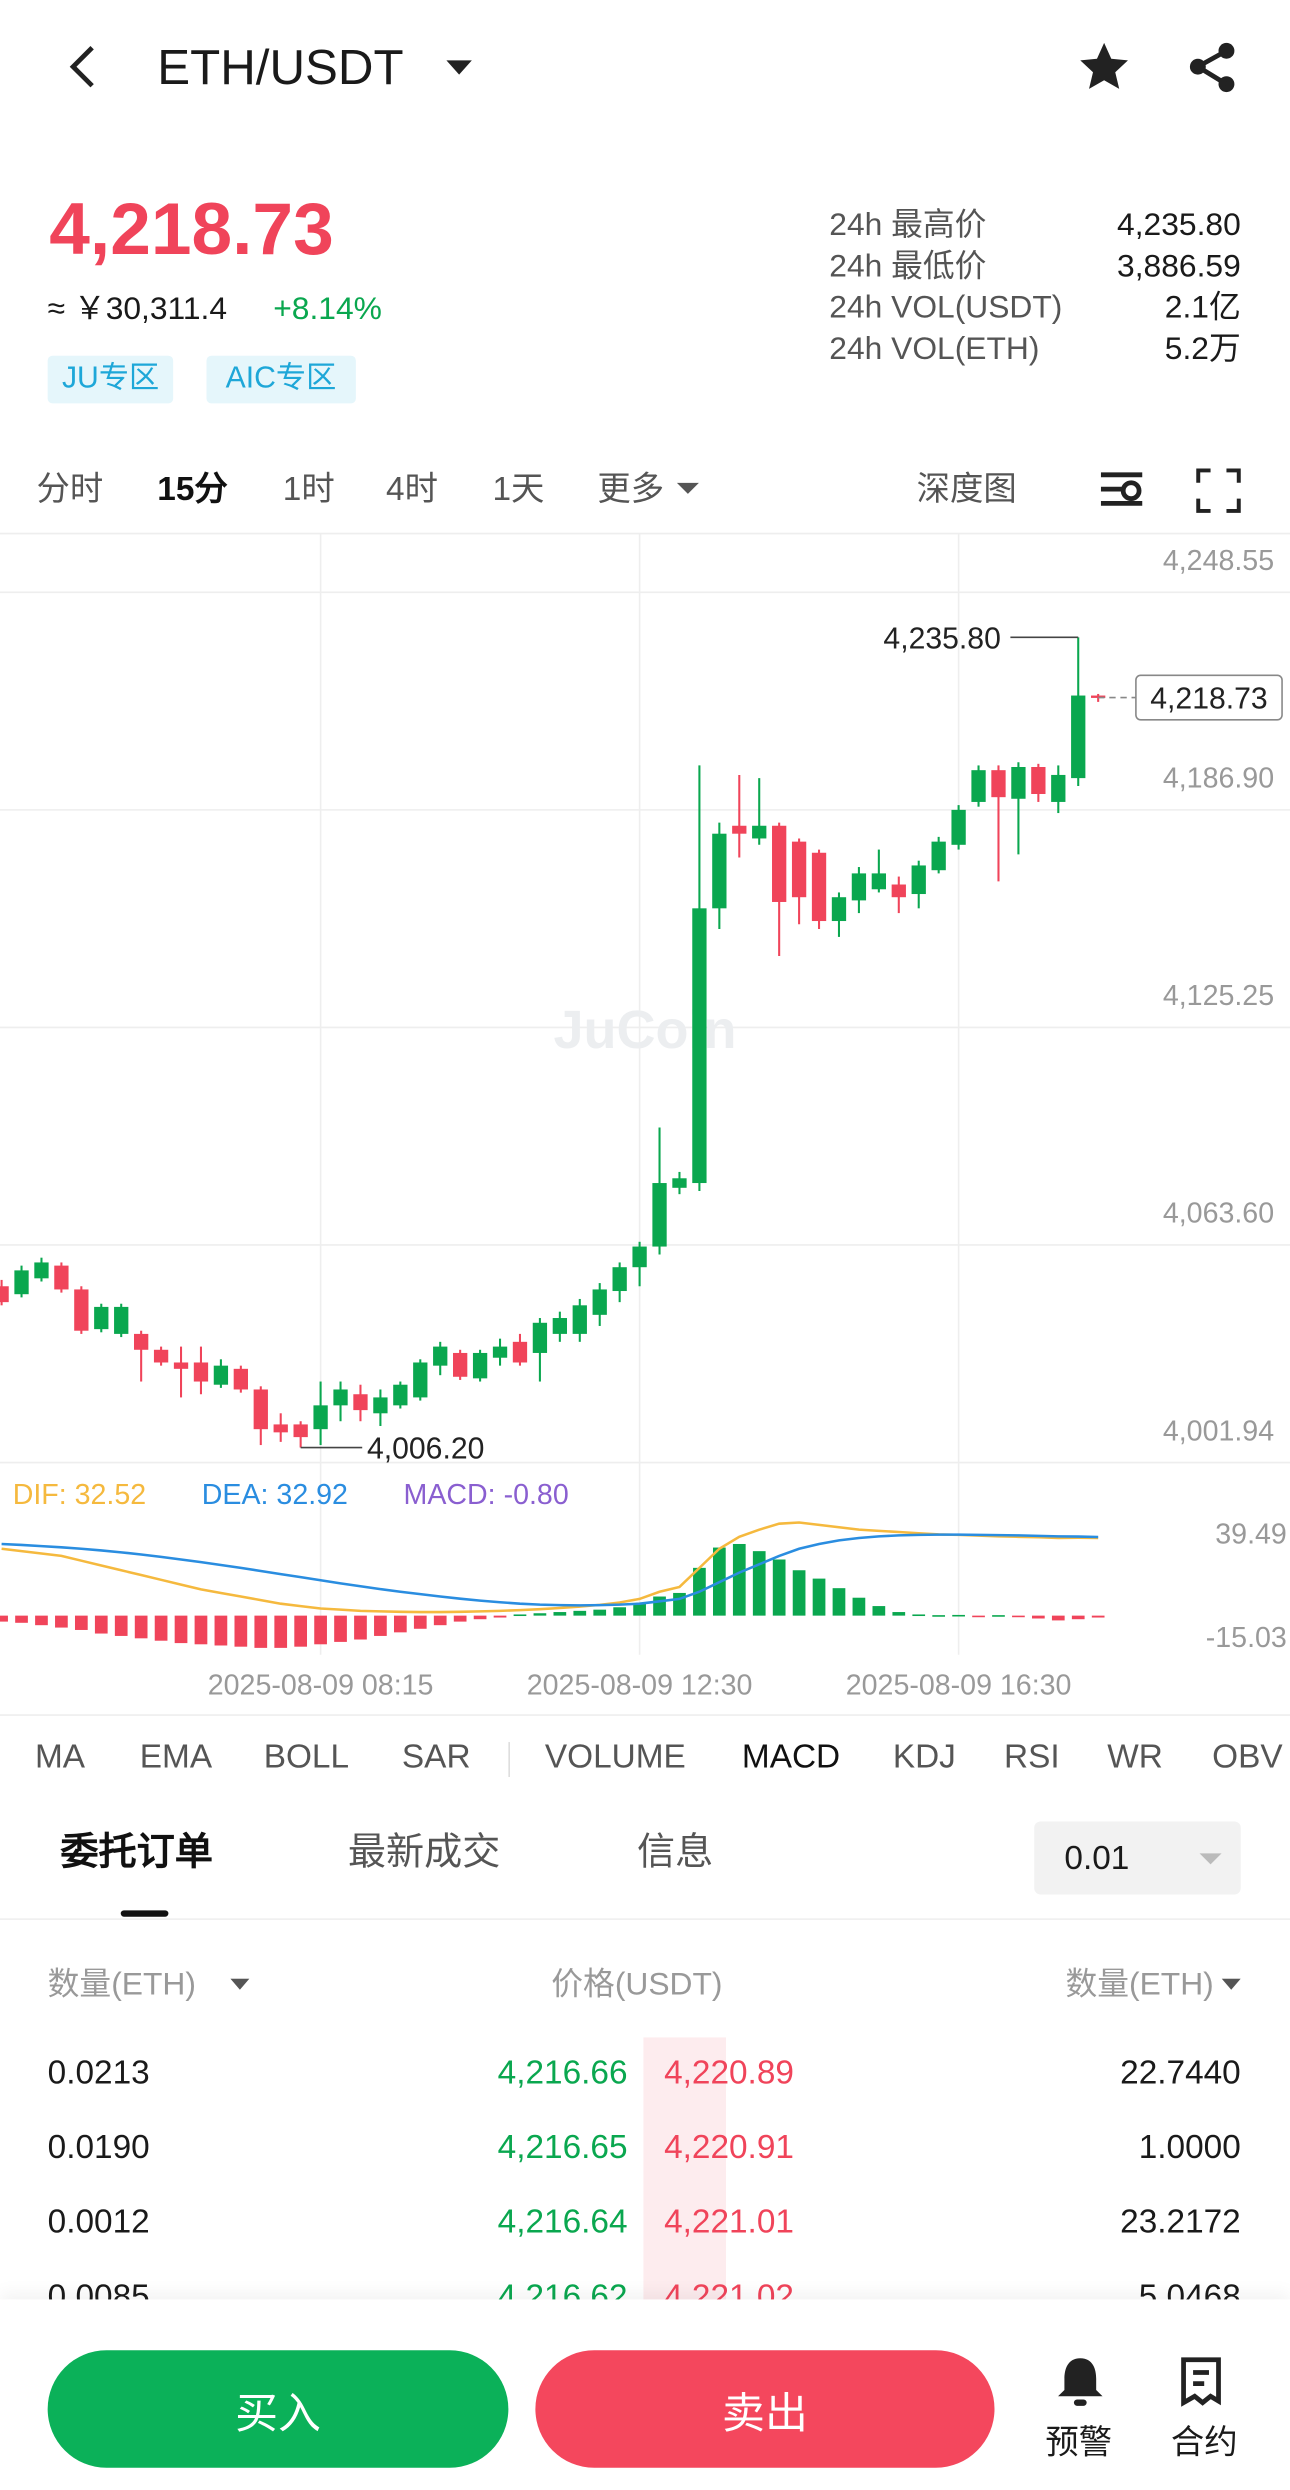  What do you see at coordinates (1135, 1757) in the screenshot?
I see `indicator-tab: WR` at bounding box center [1135, 1757].